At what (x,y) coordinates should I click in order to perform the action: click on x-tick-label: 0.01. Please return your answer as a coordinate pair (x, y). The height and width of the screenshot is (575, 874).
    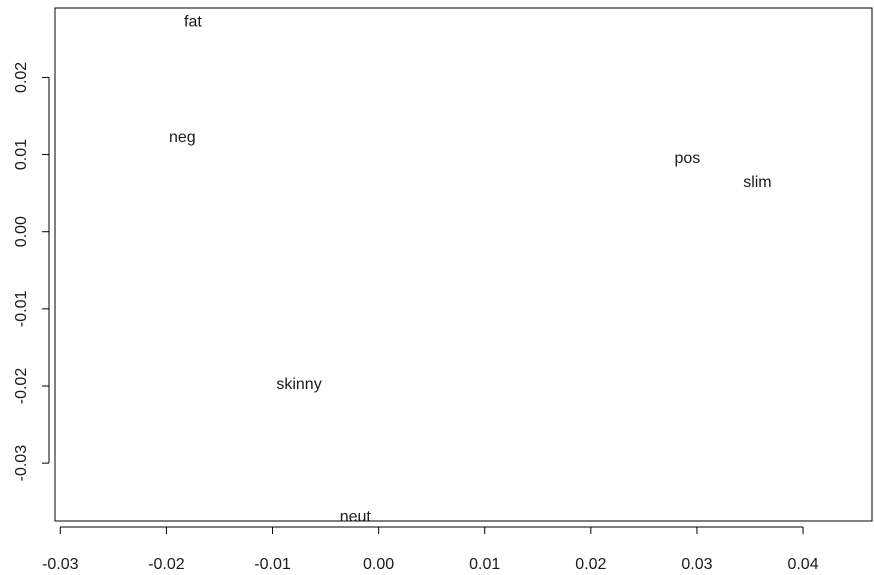
    Looking at the image, I should click on (484, 564).